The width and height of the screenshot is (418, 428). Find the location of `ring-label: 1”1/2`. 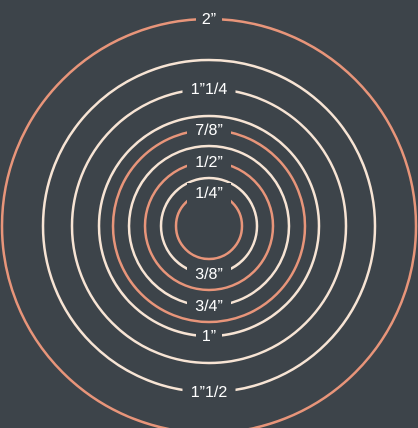

ring-label: 1”1/2 is located at coordinates (209, 392).